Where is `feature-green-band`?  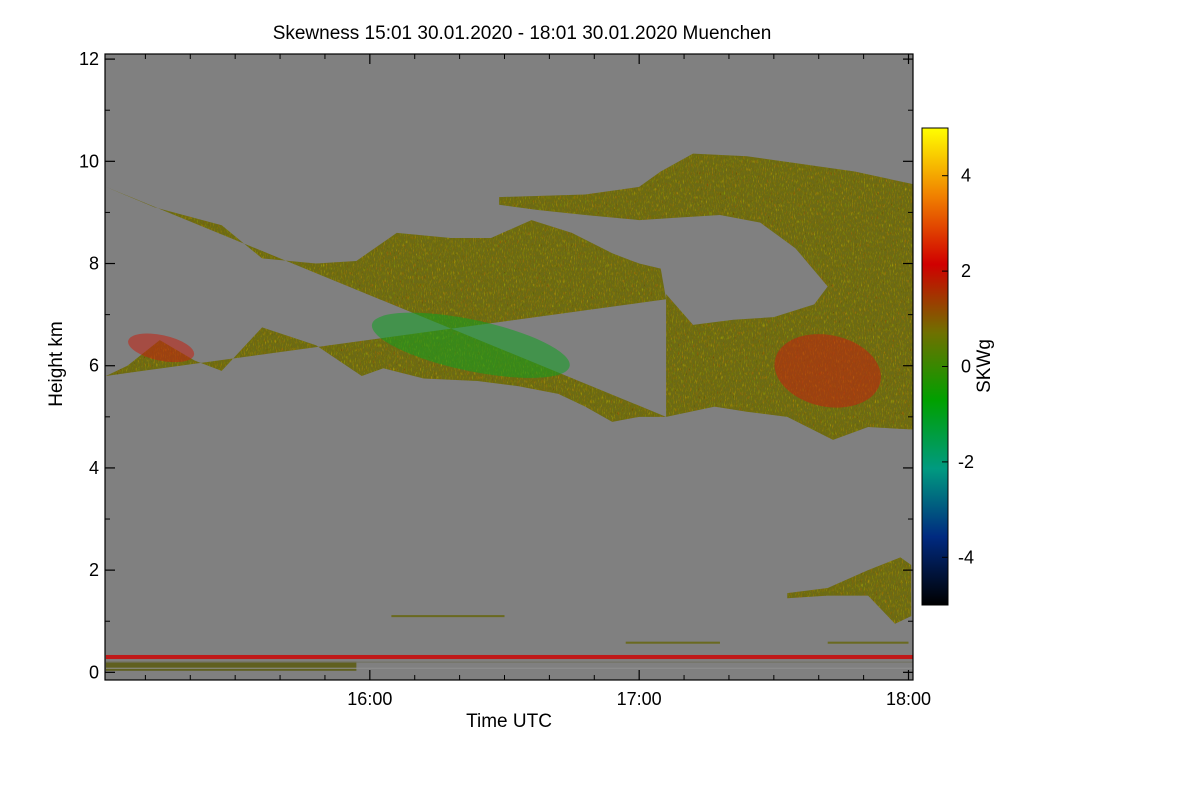
feature-green-band is located at coordinates (470, 345).